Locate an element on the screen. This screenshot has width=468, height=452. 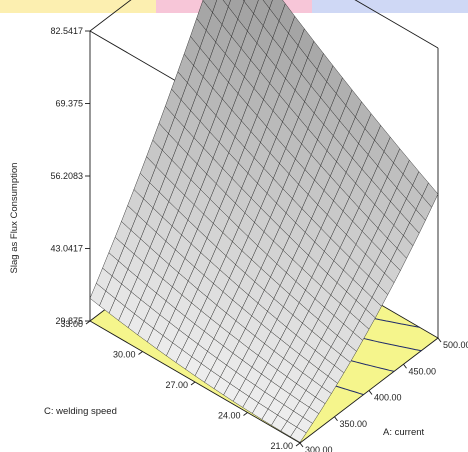
z-tick-label: 82.5417 is located at coordinates (66, 31).